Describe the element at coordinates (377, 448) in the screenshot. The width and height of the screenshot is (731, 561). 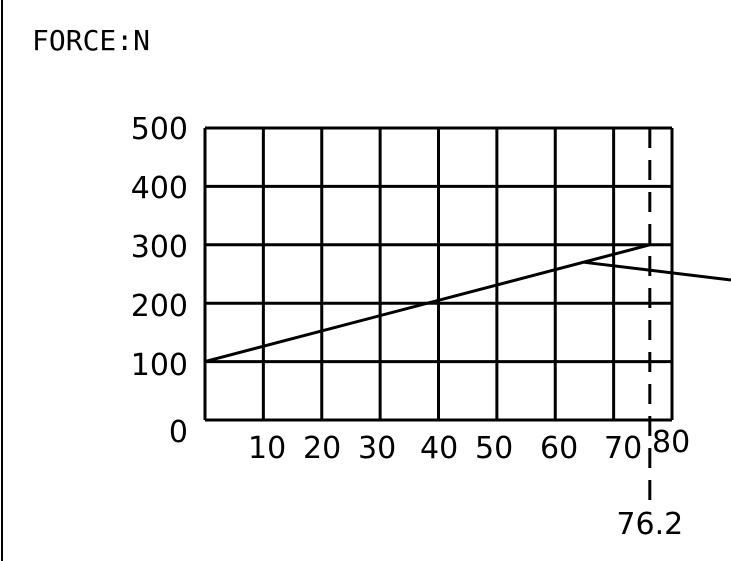
I see `x-tick-label: 30` at that location.